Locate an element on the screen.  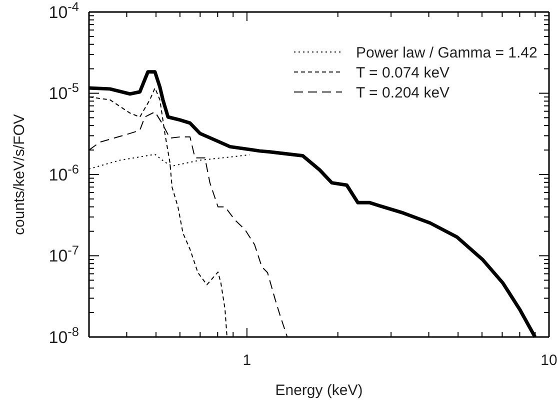
y-tick-label: 10$^{-4}$ is located at coordinates (63, 11).